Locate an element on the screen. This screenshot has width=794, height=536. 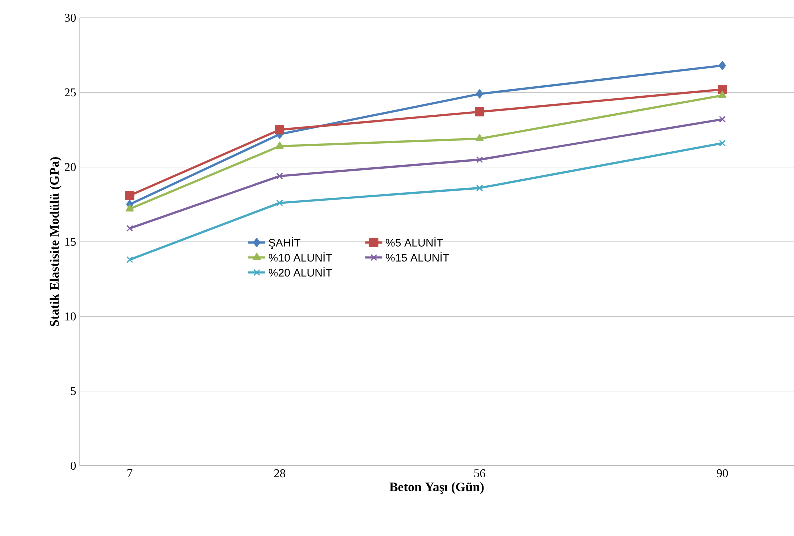
legend-label: %5 ALUNİT is located at coordinates (415, 242).